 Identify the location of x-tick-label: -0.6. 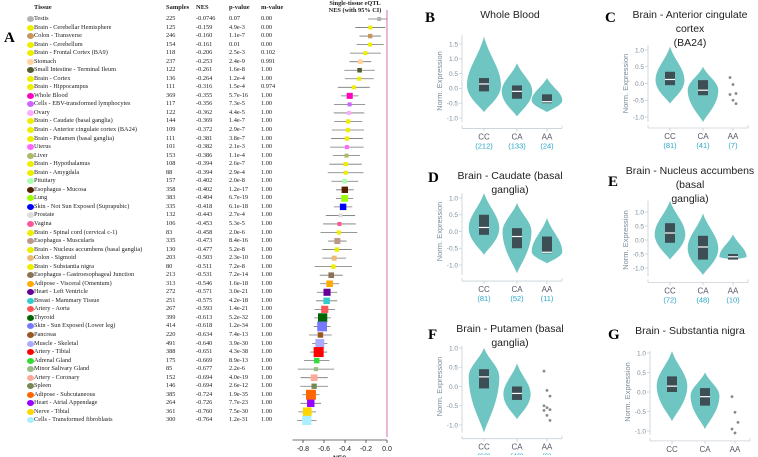
(324, 449).